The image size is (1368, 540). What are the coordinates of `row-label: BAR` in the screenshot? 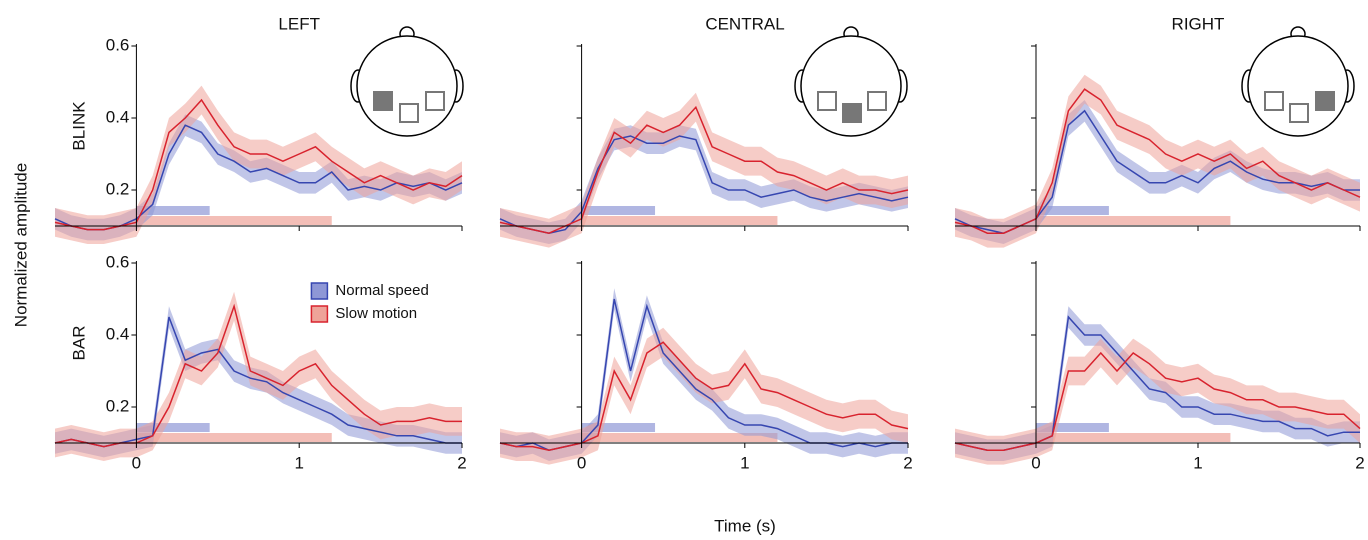 It's located at (78, 343).